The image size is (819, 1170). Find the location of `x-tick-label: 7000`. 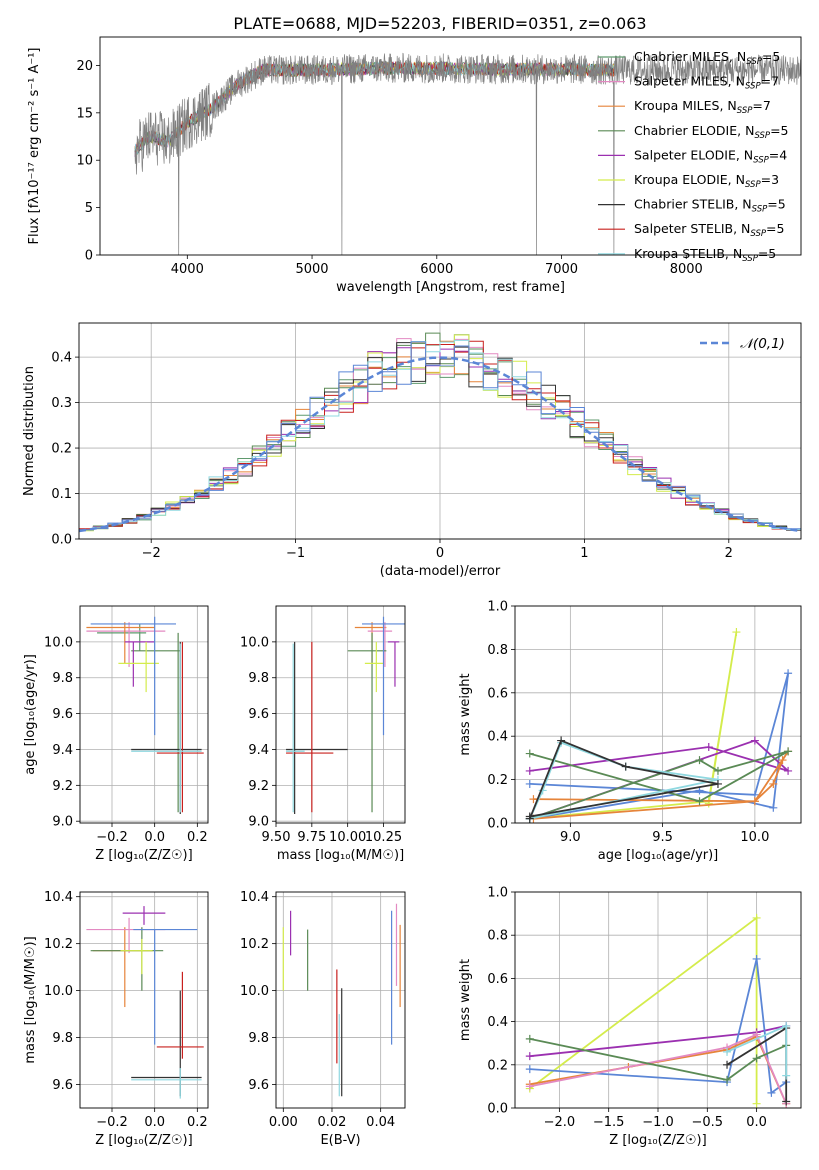

x-tick-label: 7000 is located at coordinates (561, 269).